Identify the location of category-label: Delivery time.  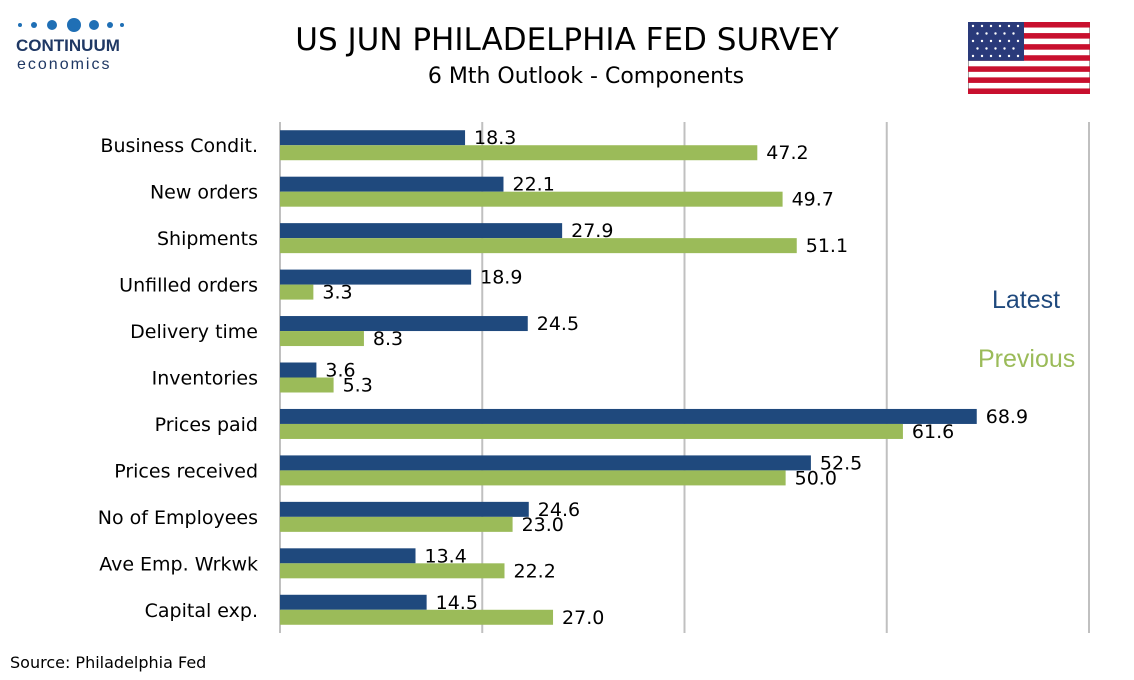
(194, 332).